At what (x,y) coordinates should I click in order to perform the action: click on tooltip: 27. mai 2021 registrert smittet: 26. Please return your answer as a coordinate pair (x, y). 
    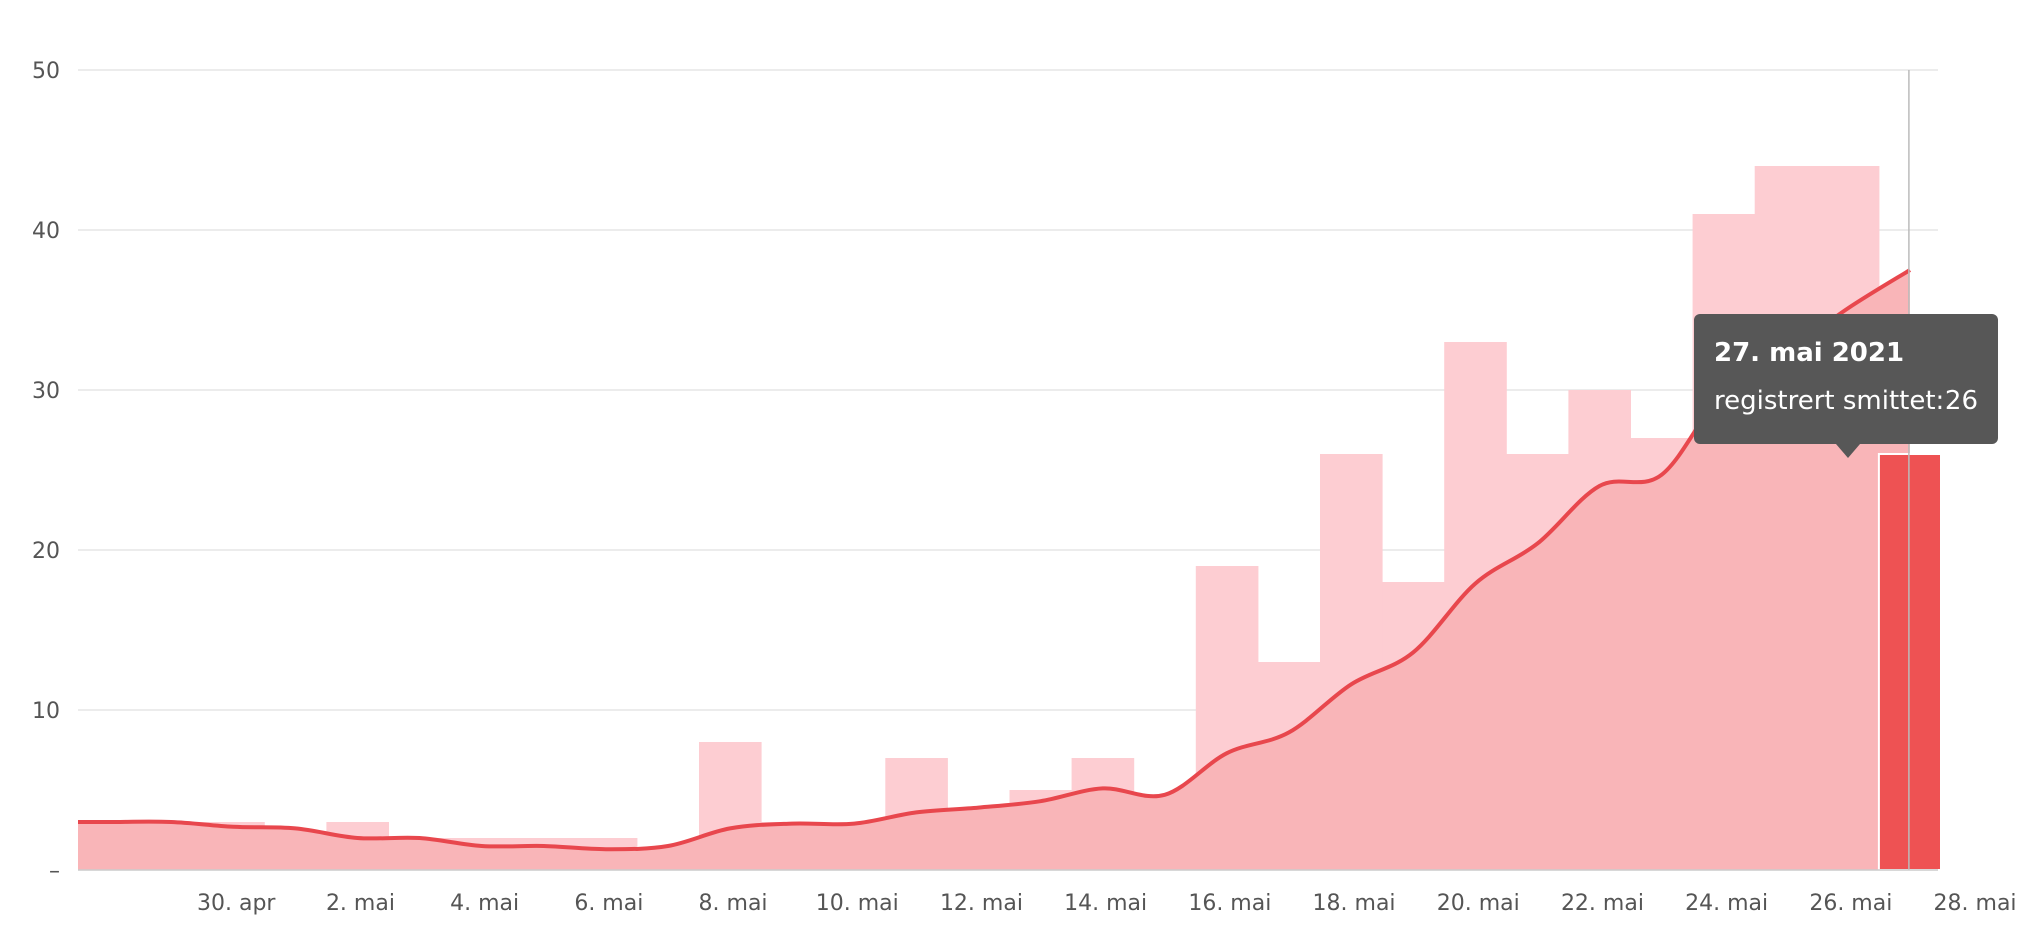
    Looking at the image, I should click on (1846, 379).